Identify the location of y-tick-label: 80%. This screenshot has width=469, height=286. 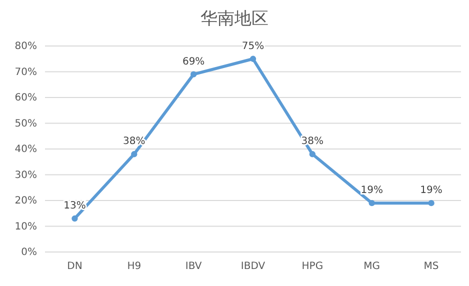
(25, 46).